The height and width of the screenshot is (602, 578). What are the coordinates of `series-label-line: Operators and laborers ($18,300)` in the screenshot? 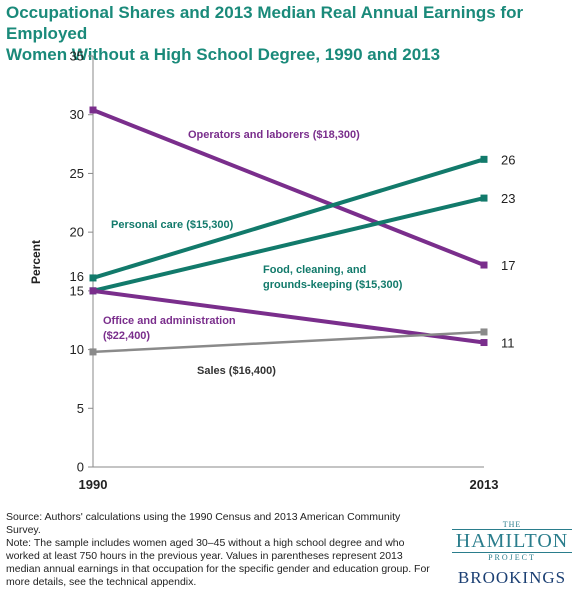 It's located at (274, 135).